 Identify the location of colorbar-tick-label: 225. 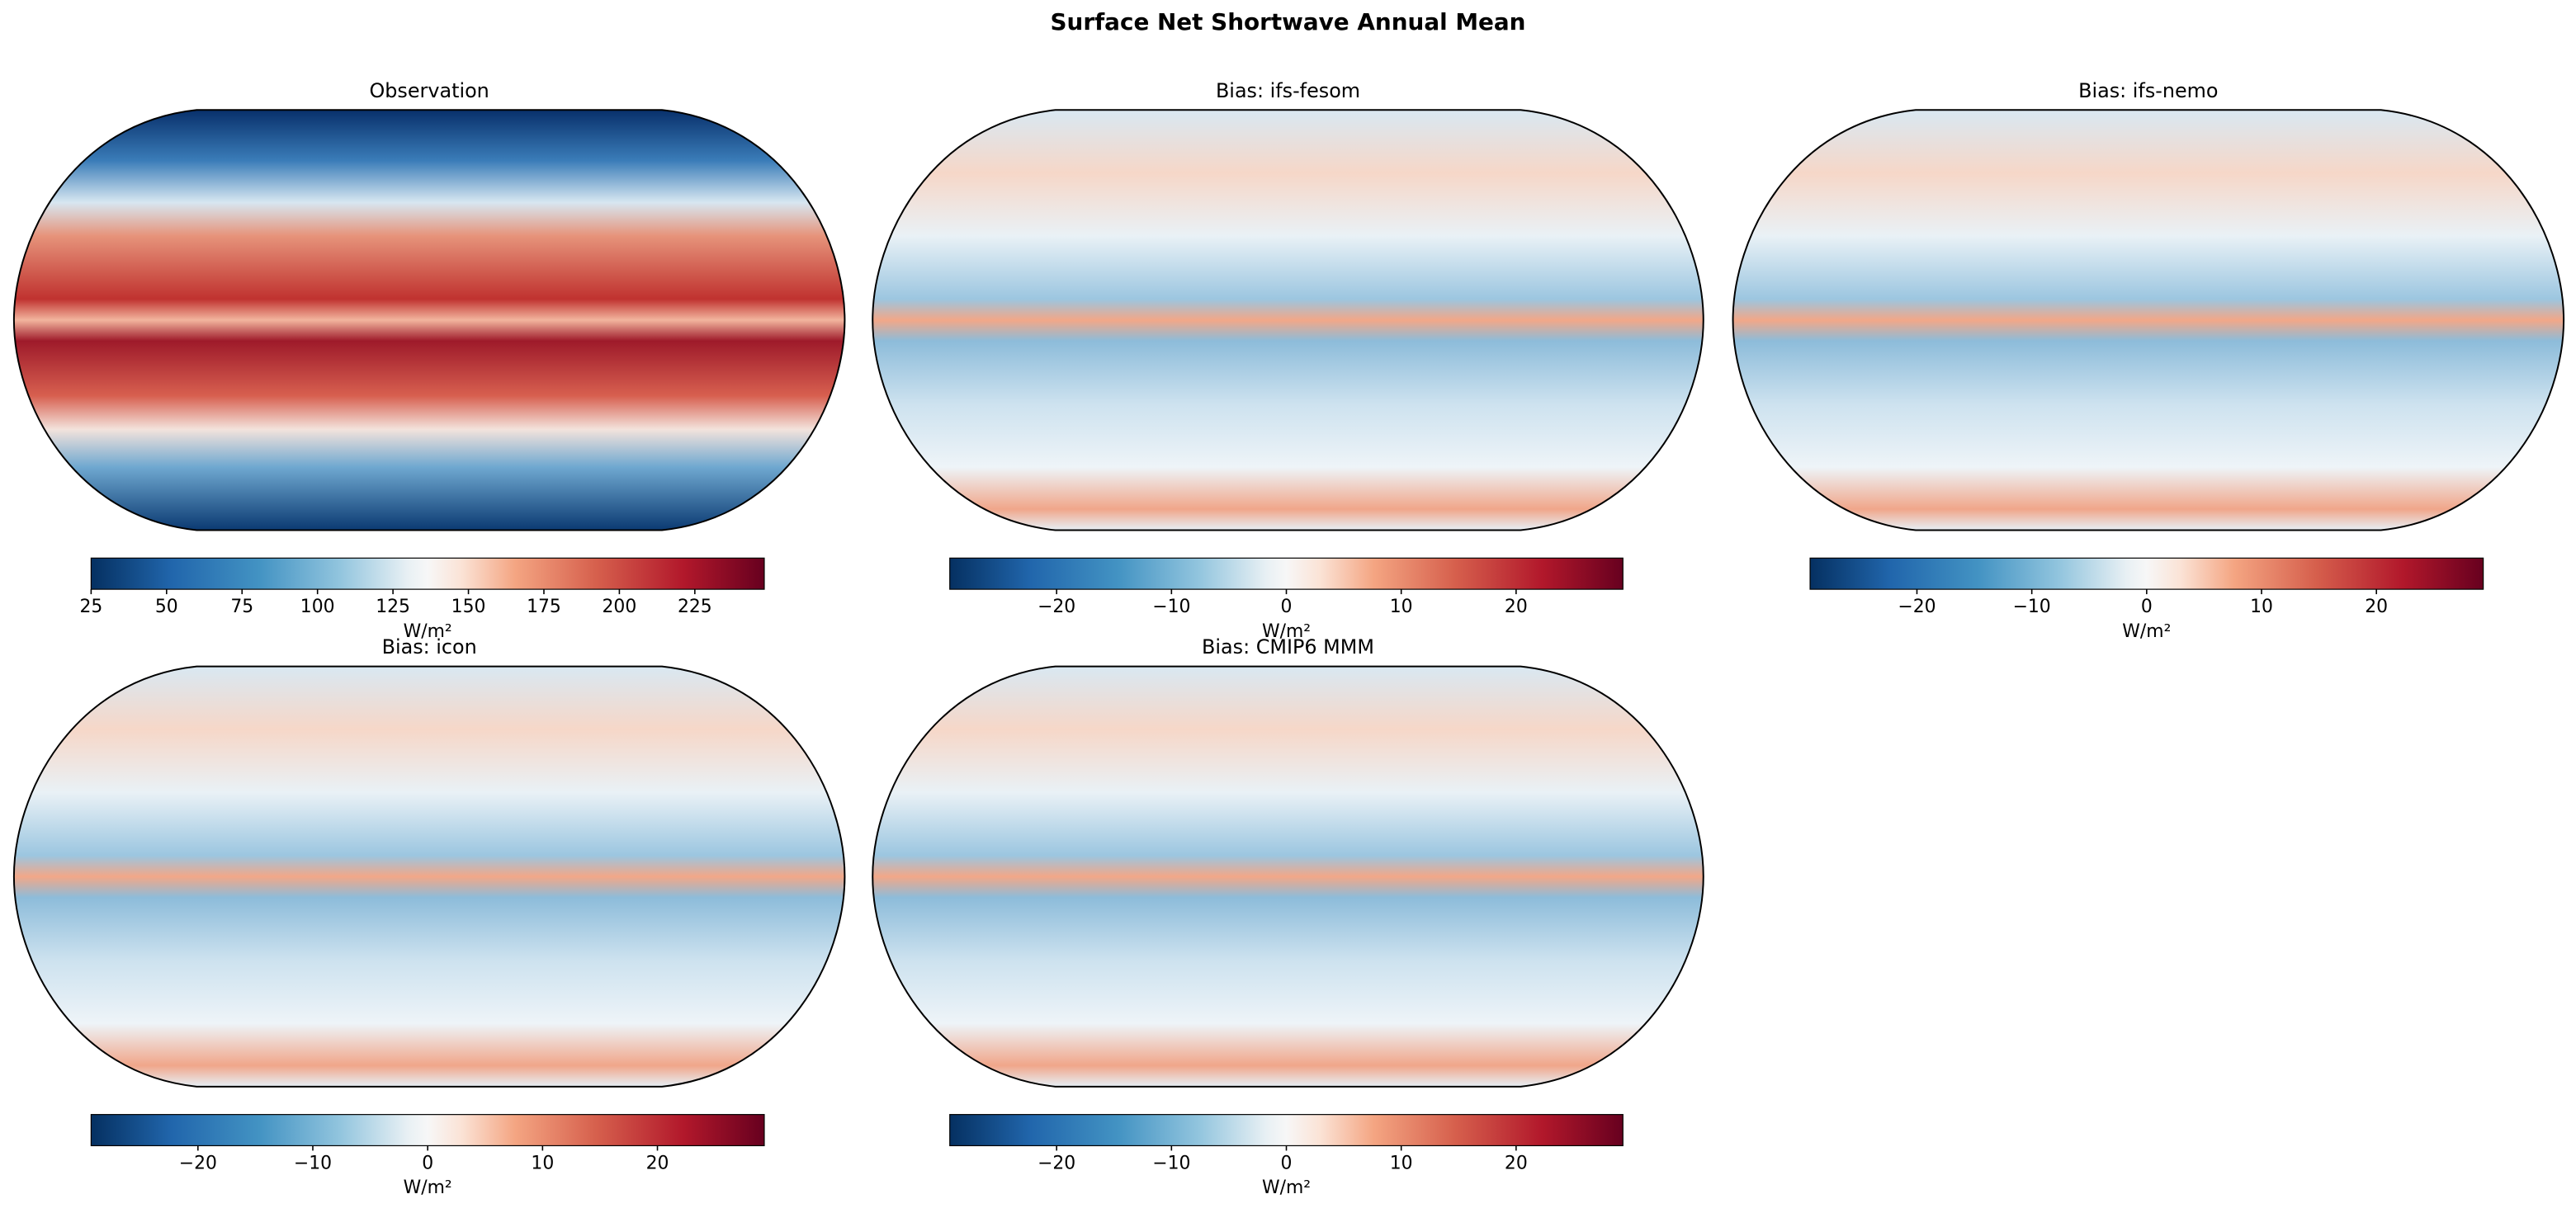
(695, 607).